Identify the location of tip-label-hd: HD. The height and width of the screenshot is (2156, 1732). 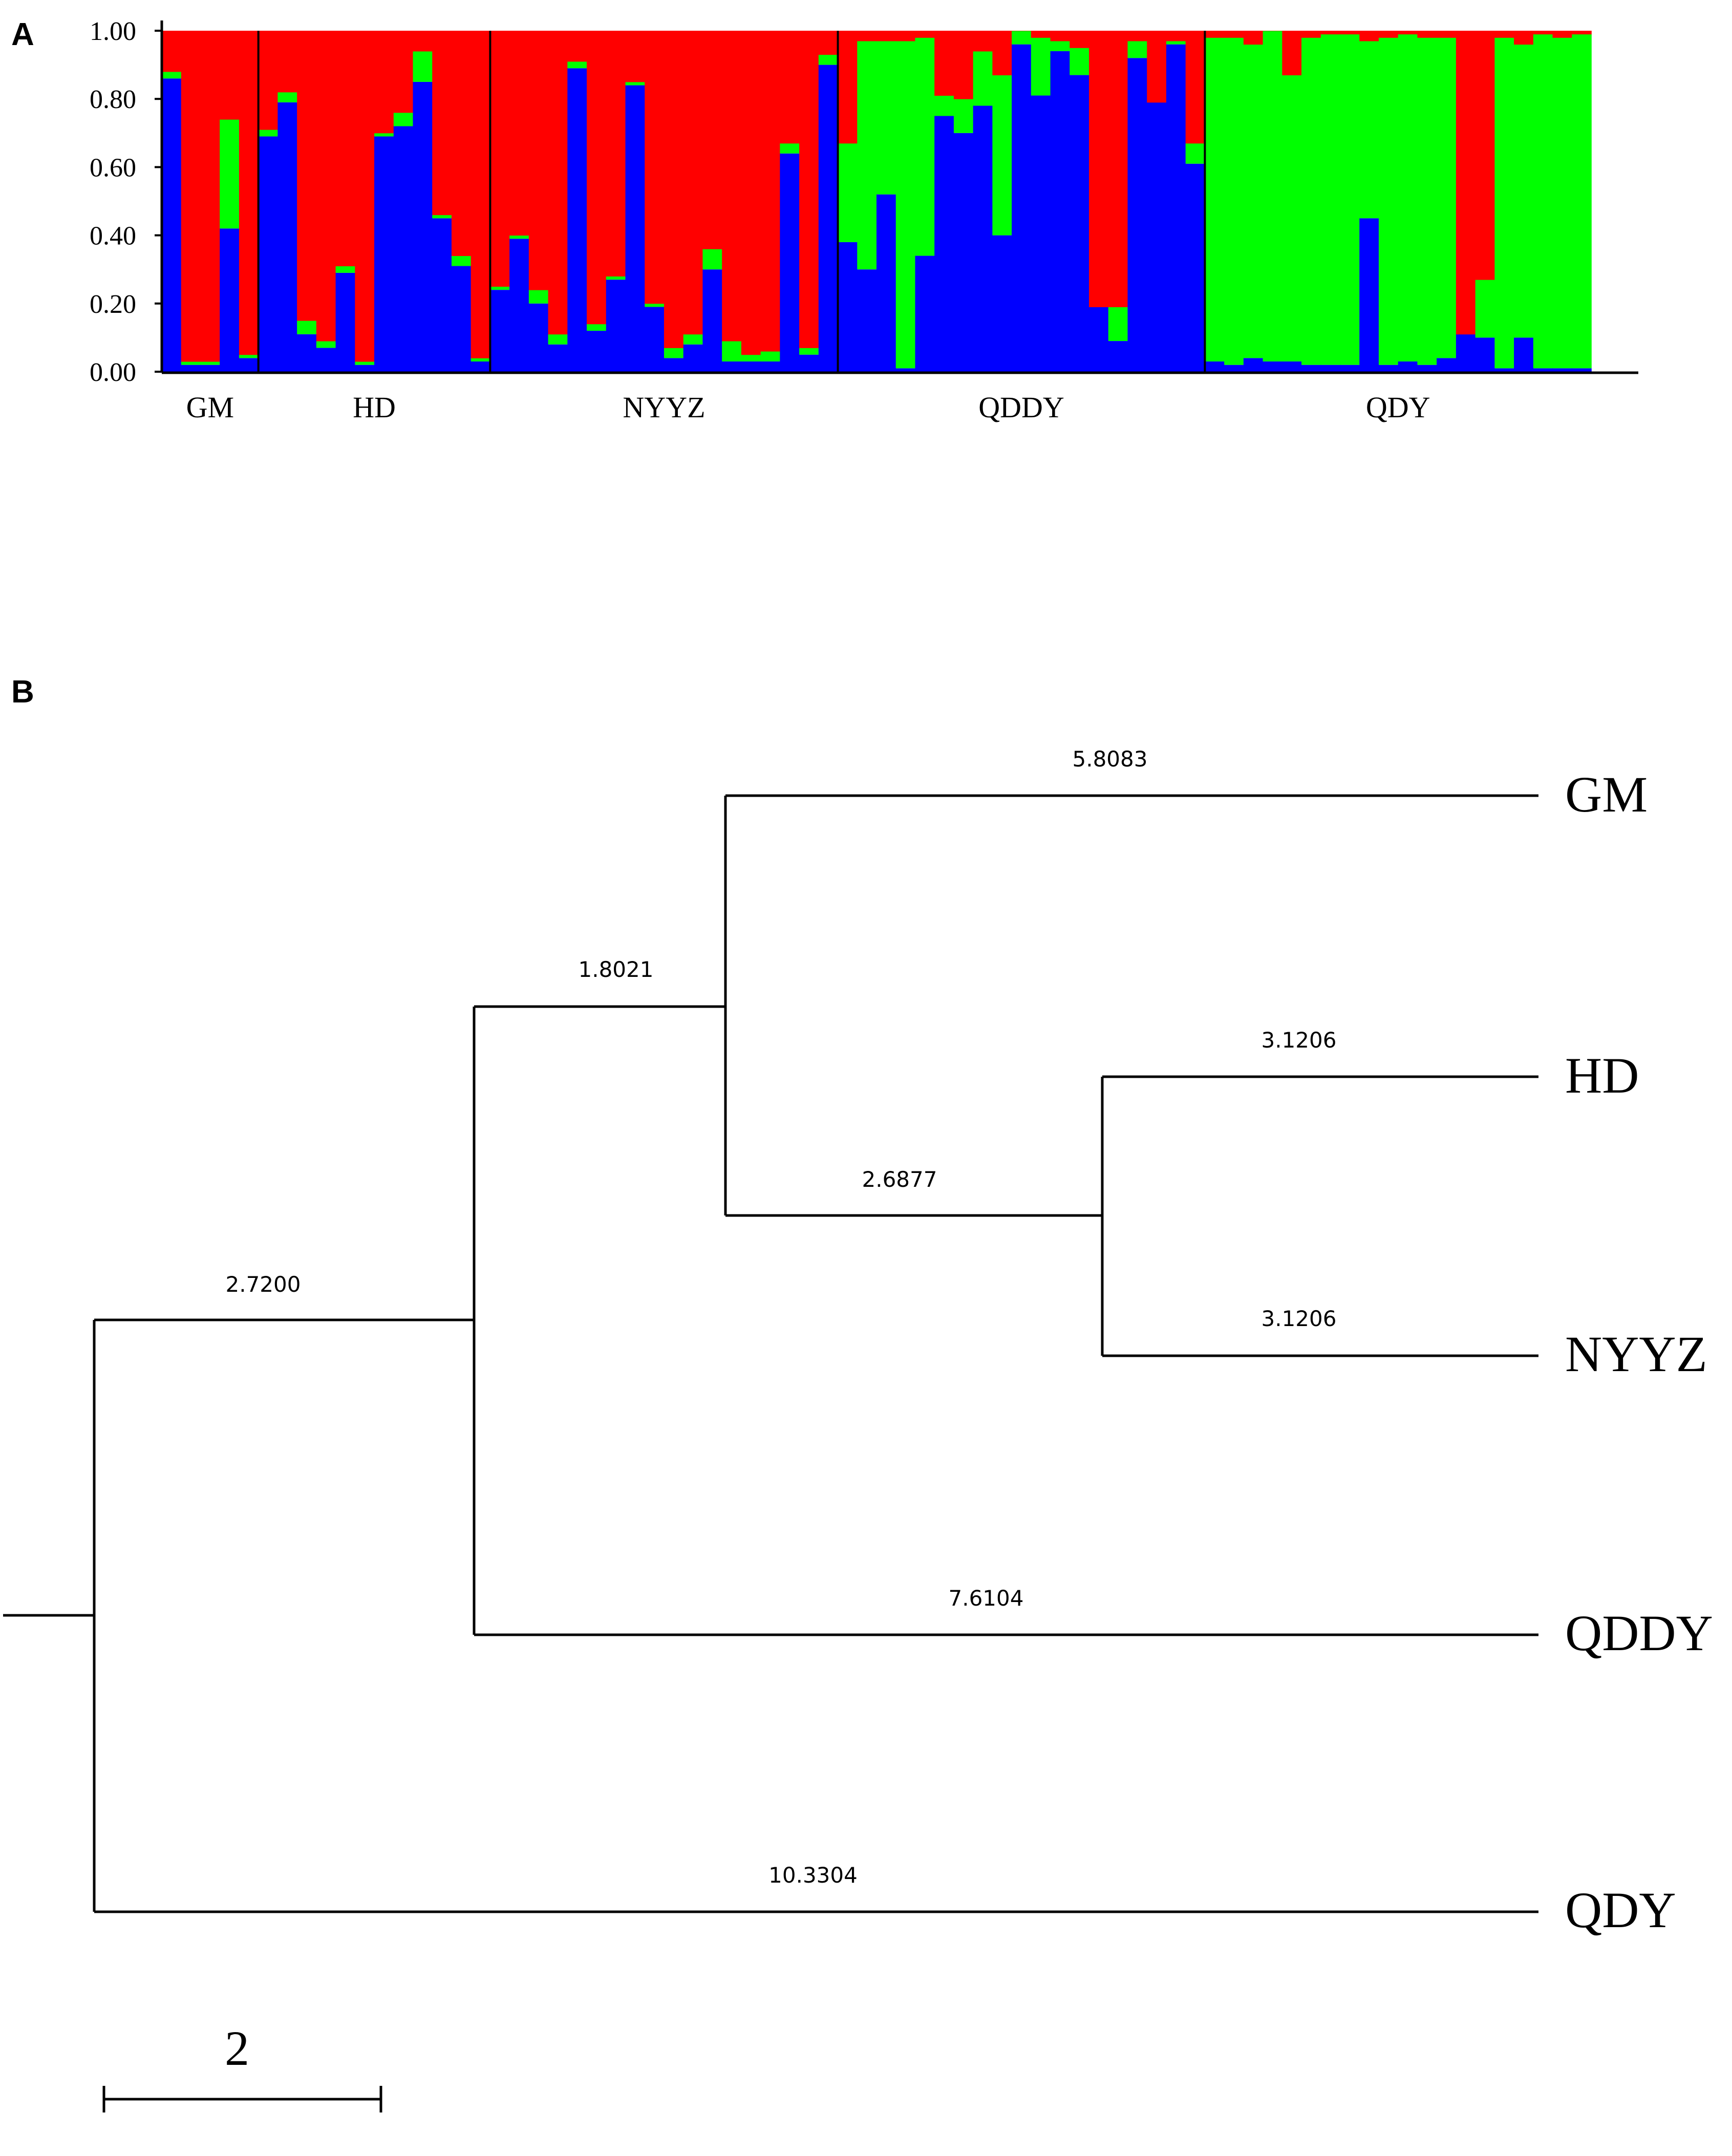
(1602, 1075).